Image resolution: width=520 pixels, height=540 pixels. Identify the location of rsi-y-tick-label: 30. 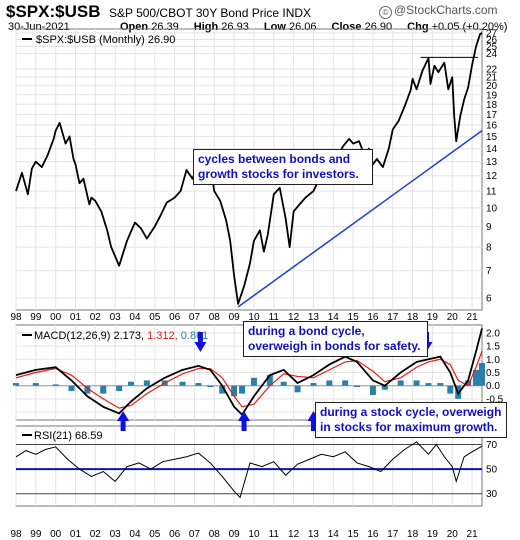
(492, 494).